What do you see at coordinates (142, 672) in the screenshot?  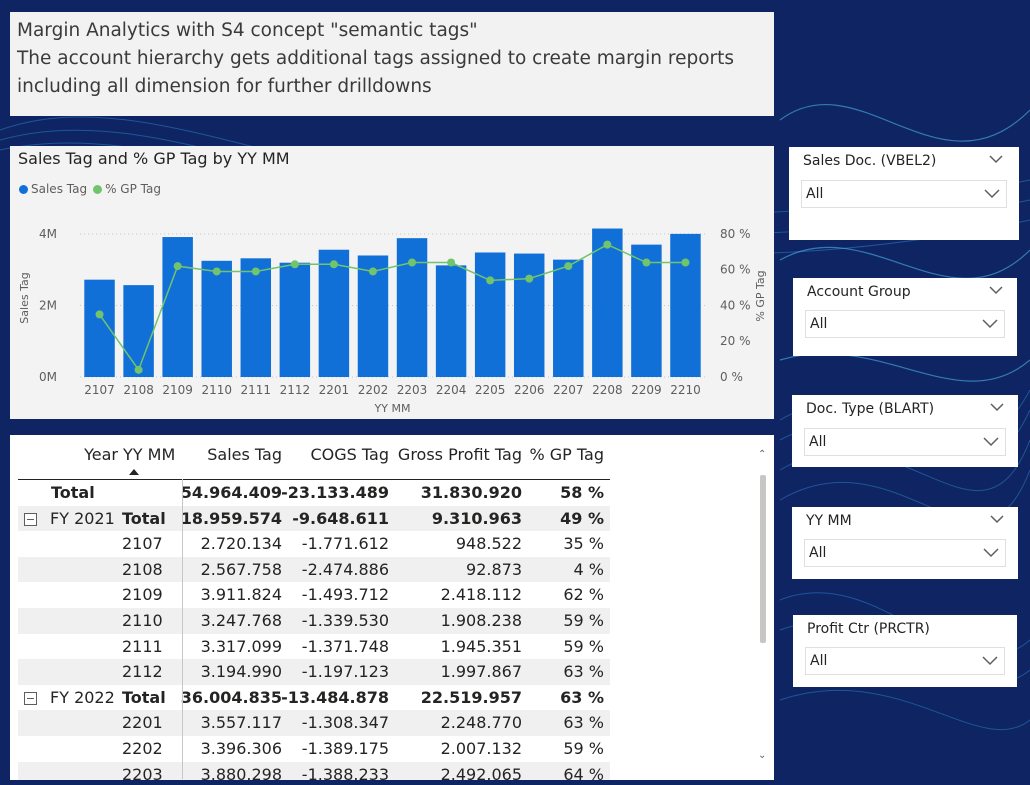 I see `cell-yymm: 2112` at bounding box center [142, 672].